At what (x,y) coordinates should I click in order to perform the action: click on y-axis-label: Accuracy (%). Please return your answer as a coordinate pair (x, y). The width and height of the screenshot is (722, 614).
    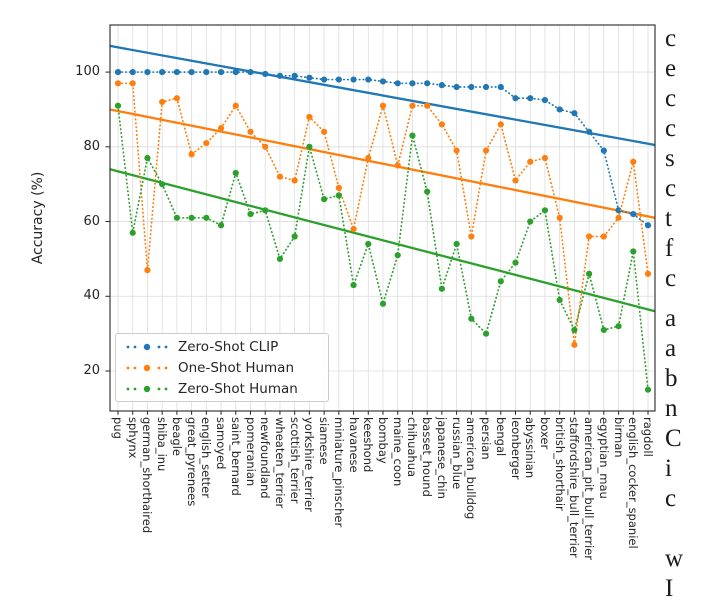
    Looking at the image, I should click on (38, 218).